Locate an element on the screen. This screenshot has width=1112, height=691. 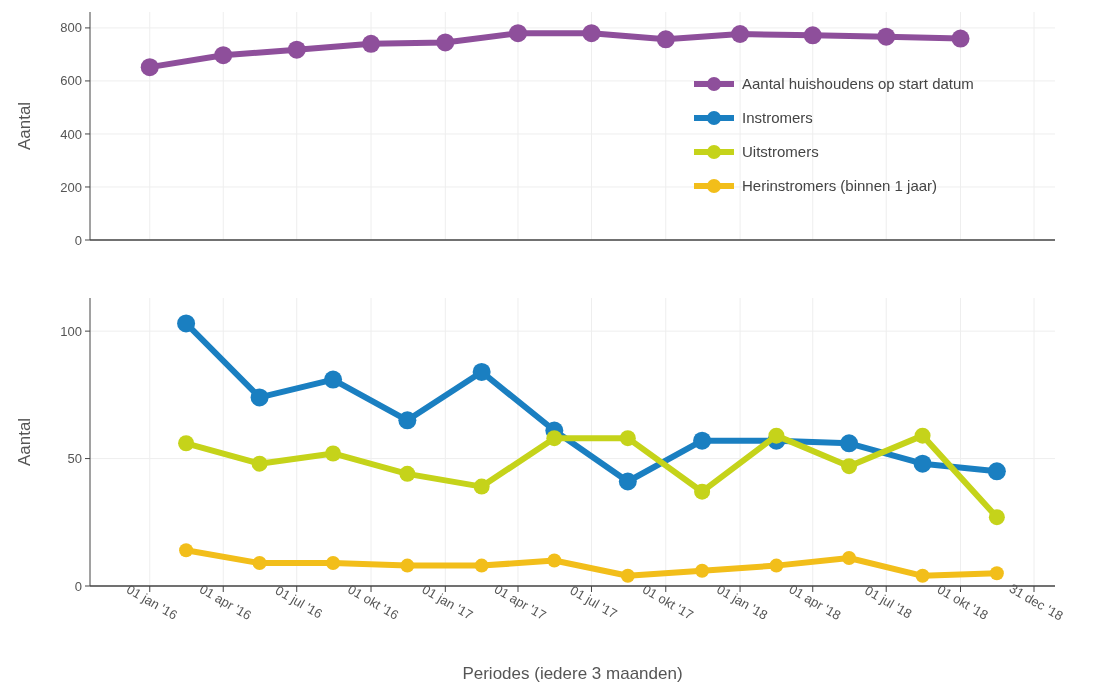
x-tick-label: 01 jan '17 is located at coordinates (447, 602).